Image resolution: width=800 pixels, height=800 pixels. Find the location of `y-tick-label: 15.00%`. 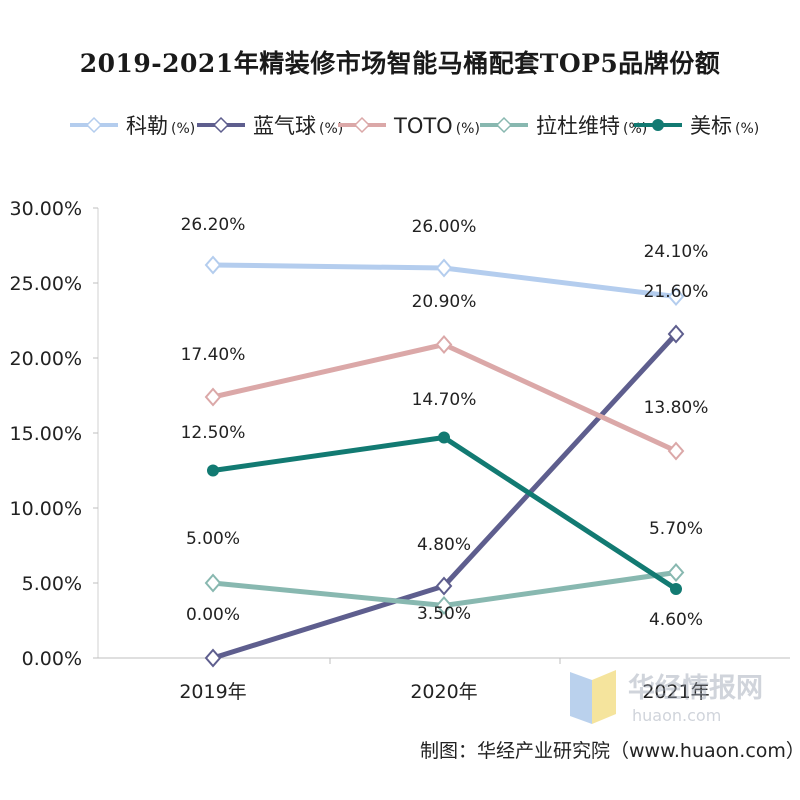

y-tick-label: 15.00% is located at coordinates (46, 434).